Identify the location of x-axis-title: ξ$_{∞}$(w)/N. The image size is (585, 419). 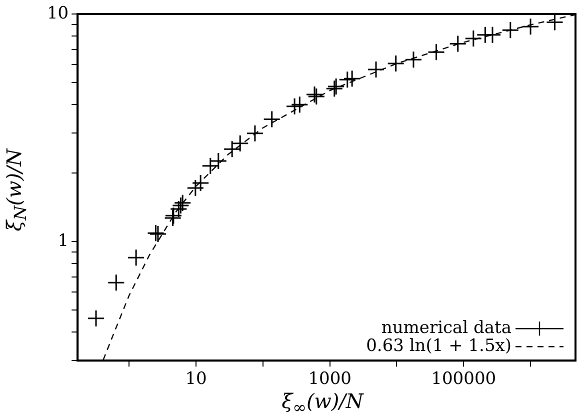
(322, 403).